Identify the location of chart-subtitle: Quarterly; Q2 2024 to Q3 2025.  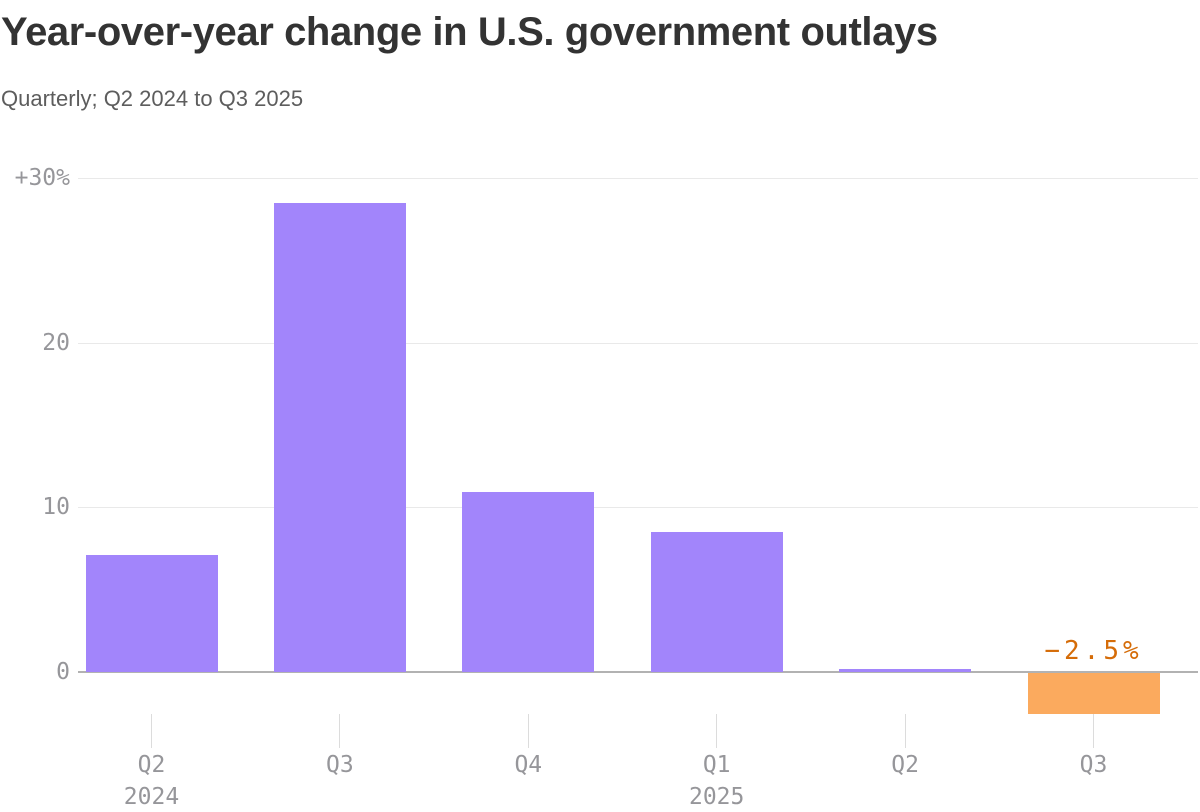
(152, 98).